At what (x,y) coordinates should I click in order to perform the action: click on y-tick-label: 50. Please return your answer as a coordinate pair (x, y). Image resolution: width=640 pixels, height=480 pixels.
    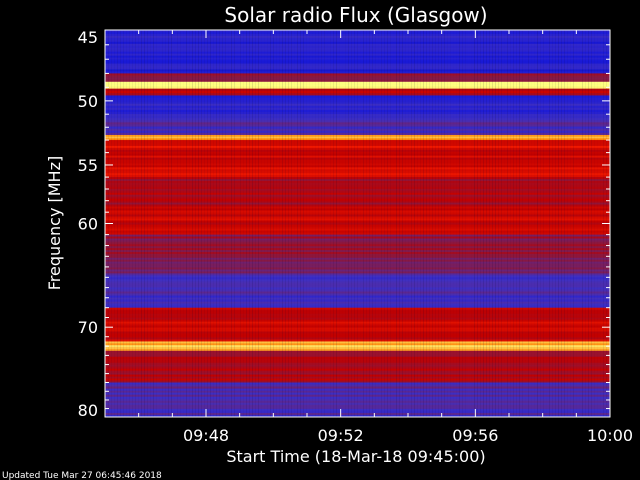
    Looking at the image, I should click on (88, 101).